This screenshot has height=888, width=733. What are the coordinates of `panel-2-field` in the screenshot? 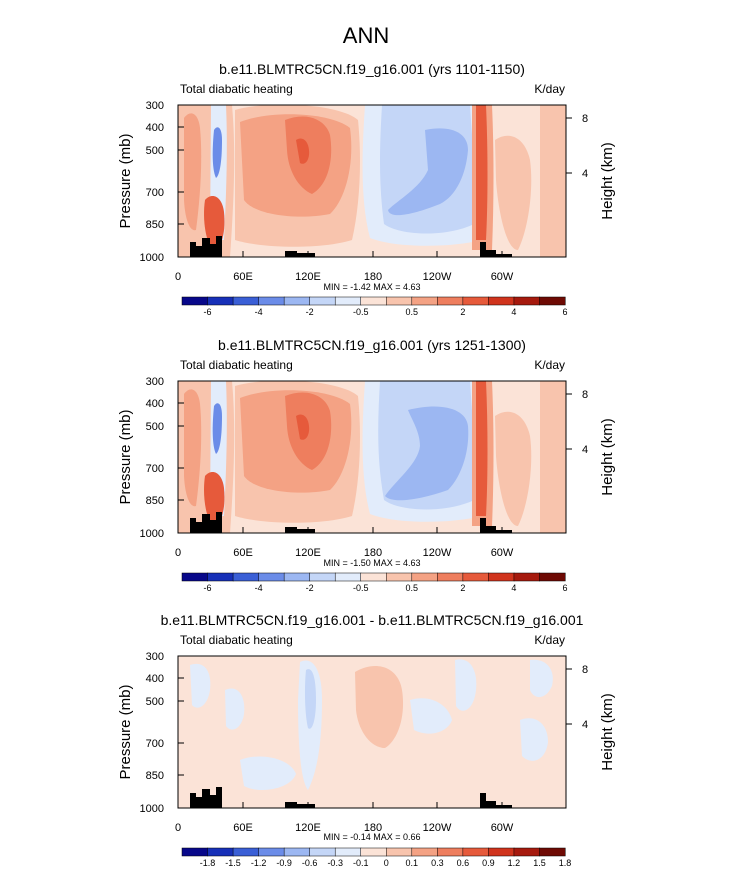 It's located at (372, 457).